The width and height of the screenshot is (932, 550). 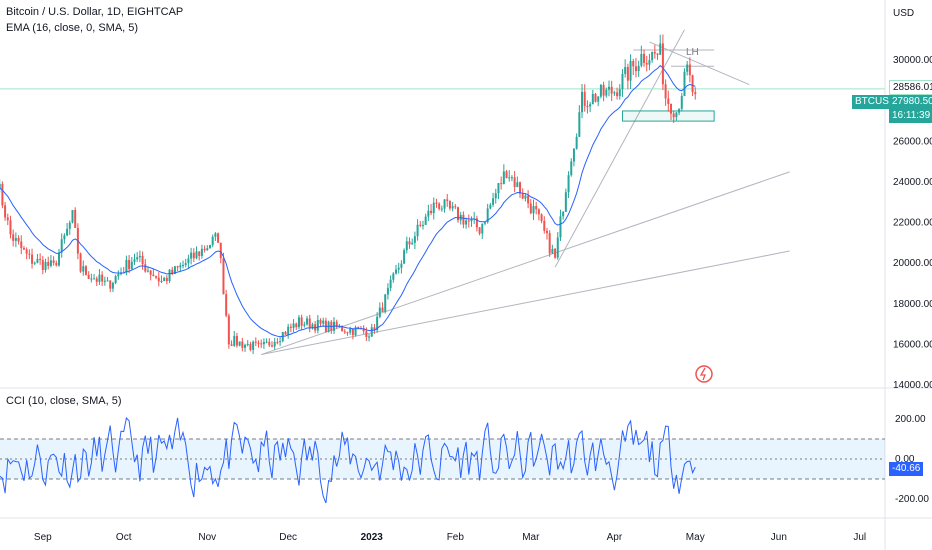 I want to click on ema-legend: EMA (16, close, 0, SMA, 5), so click(x=72, y=28).